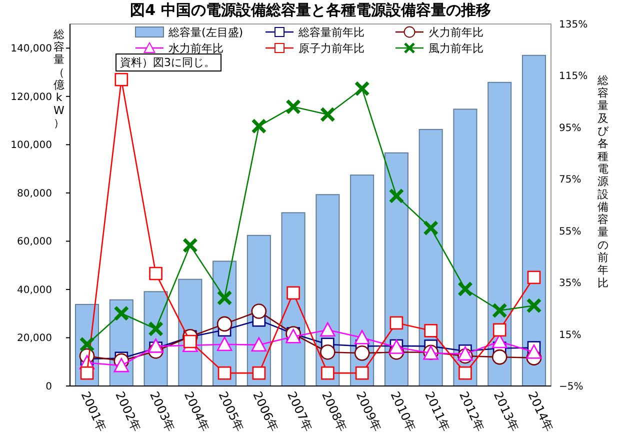  Describe the element at coordinates (540, 411) in the screenshot. I see `x-tick-label: 2014年` at that location.